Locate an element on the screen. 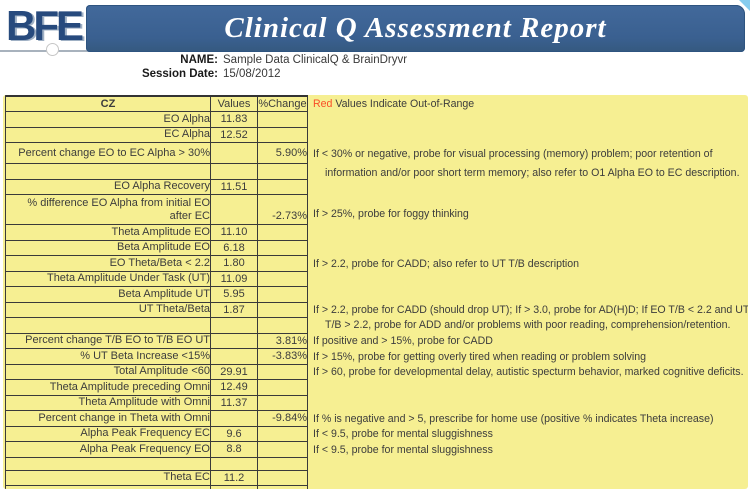 Image resolution: width=750 pixels, height=489 pixels. row-label-cell: Percent change EO to EC Alpha > 30% is located at coordinates (108, 153).